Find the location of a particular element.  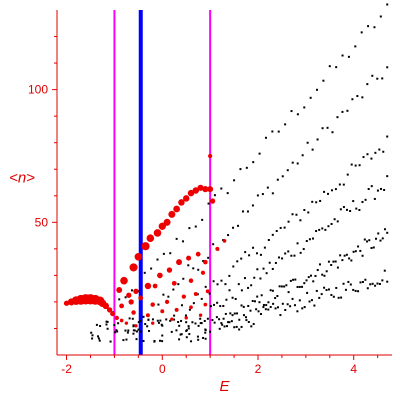

x-tick-label: 4 is located at coordinates (353, 369).